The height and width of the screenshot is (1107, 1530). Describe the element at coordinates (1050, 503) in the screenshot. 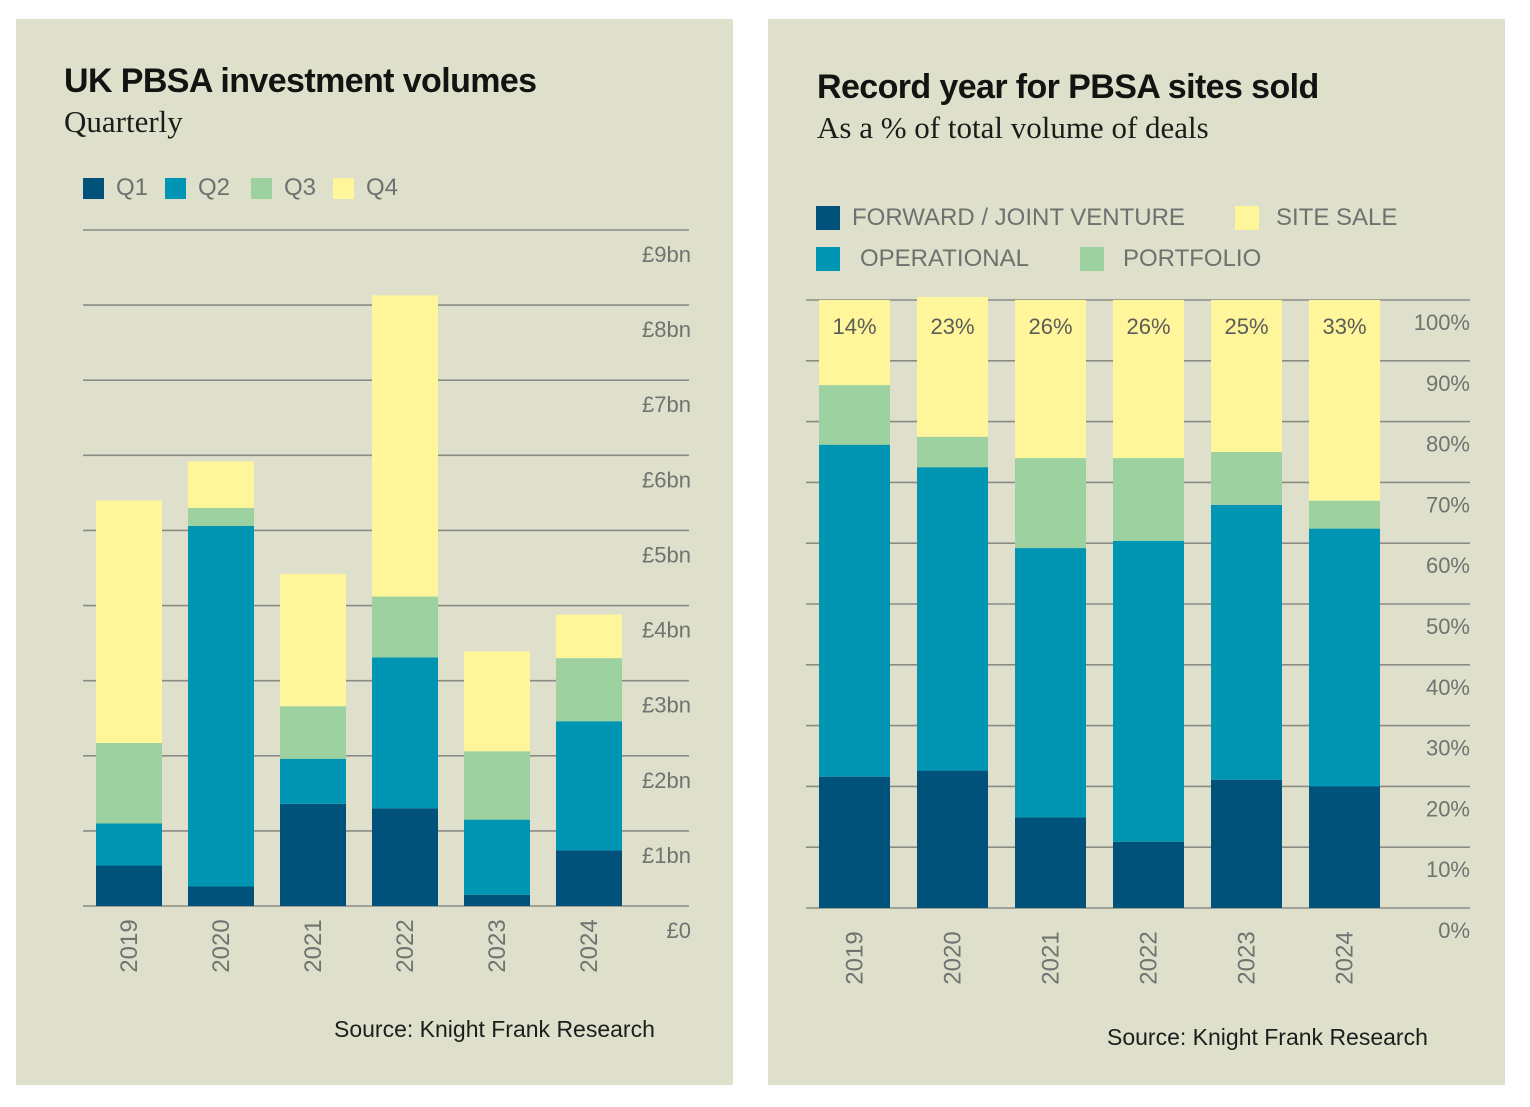

I see `right-bar-2021-portfolio` at that location.